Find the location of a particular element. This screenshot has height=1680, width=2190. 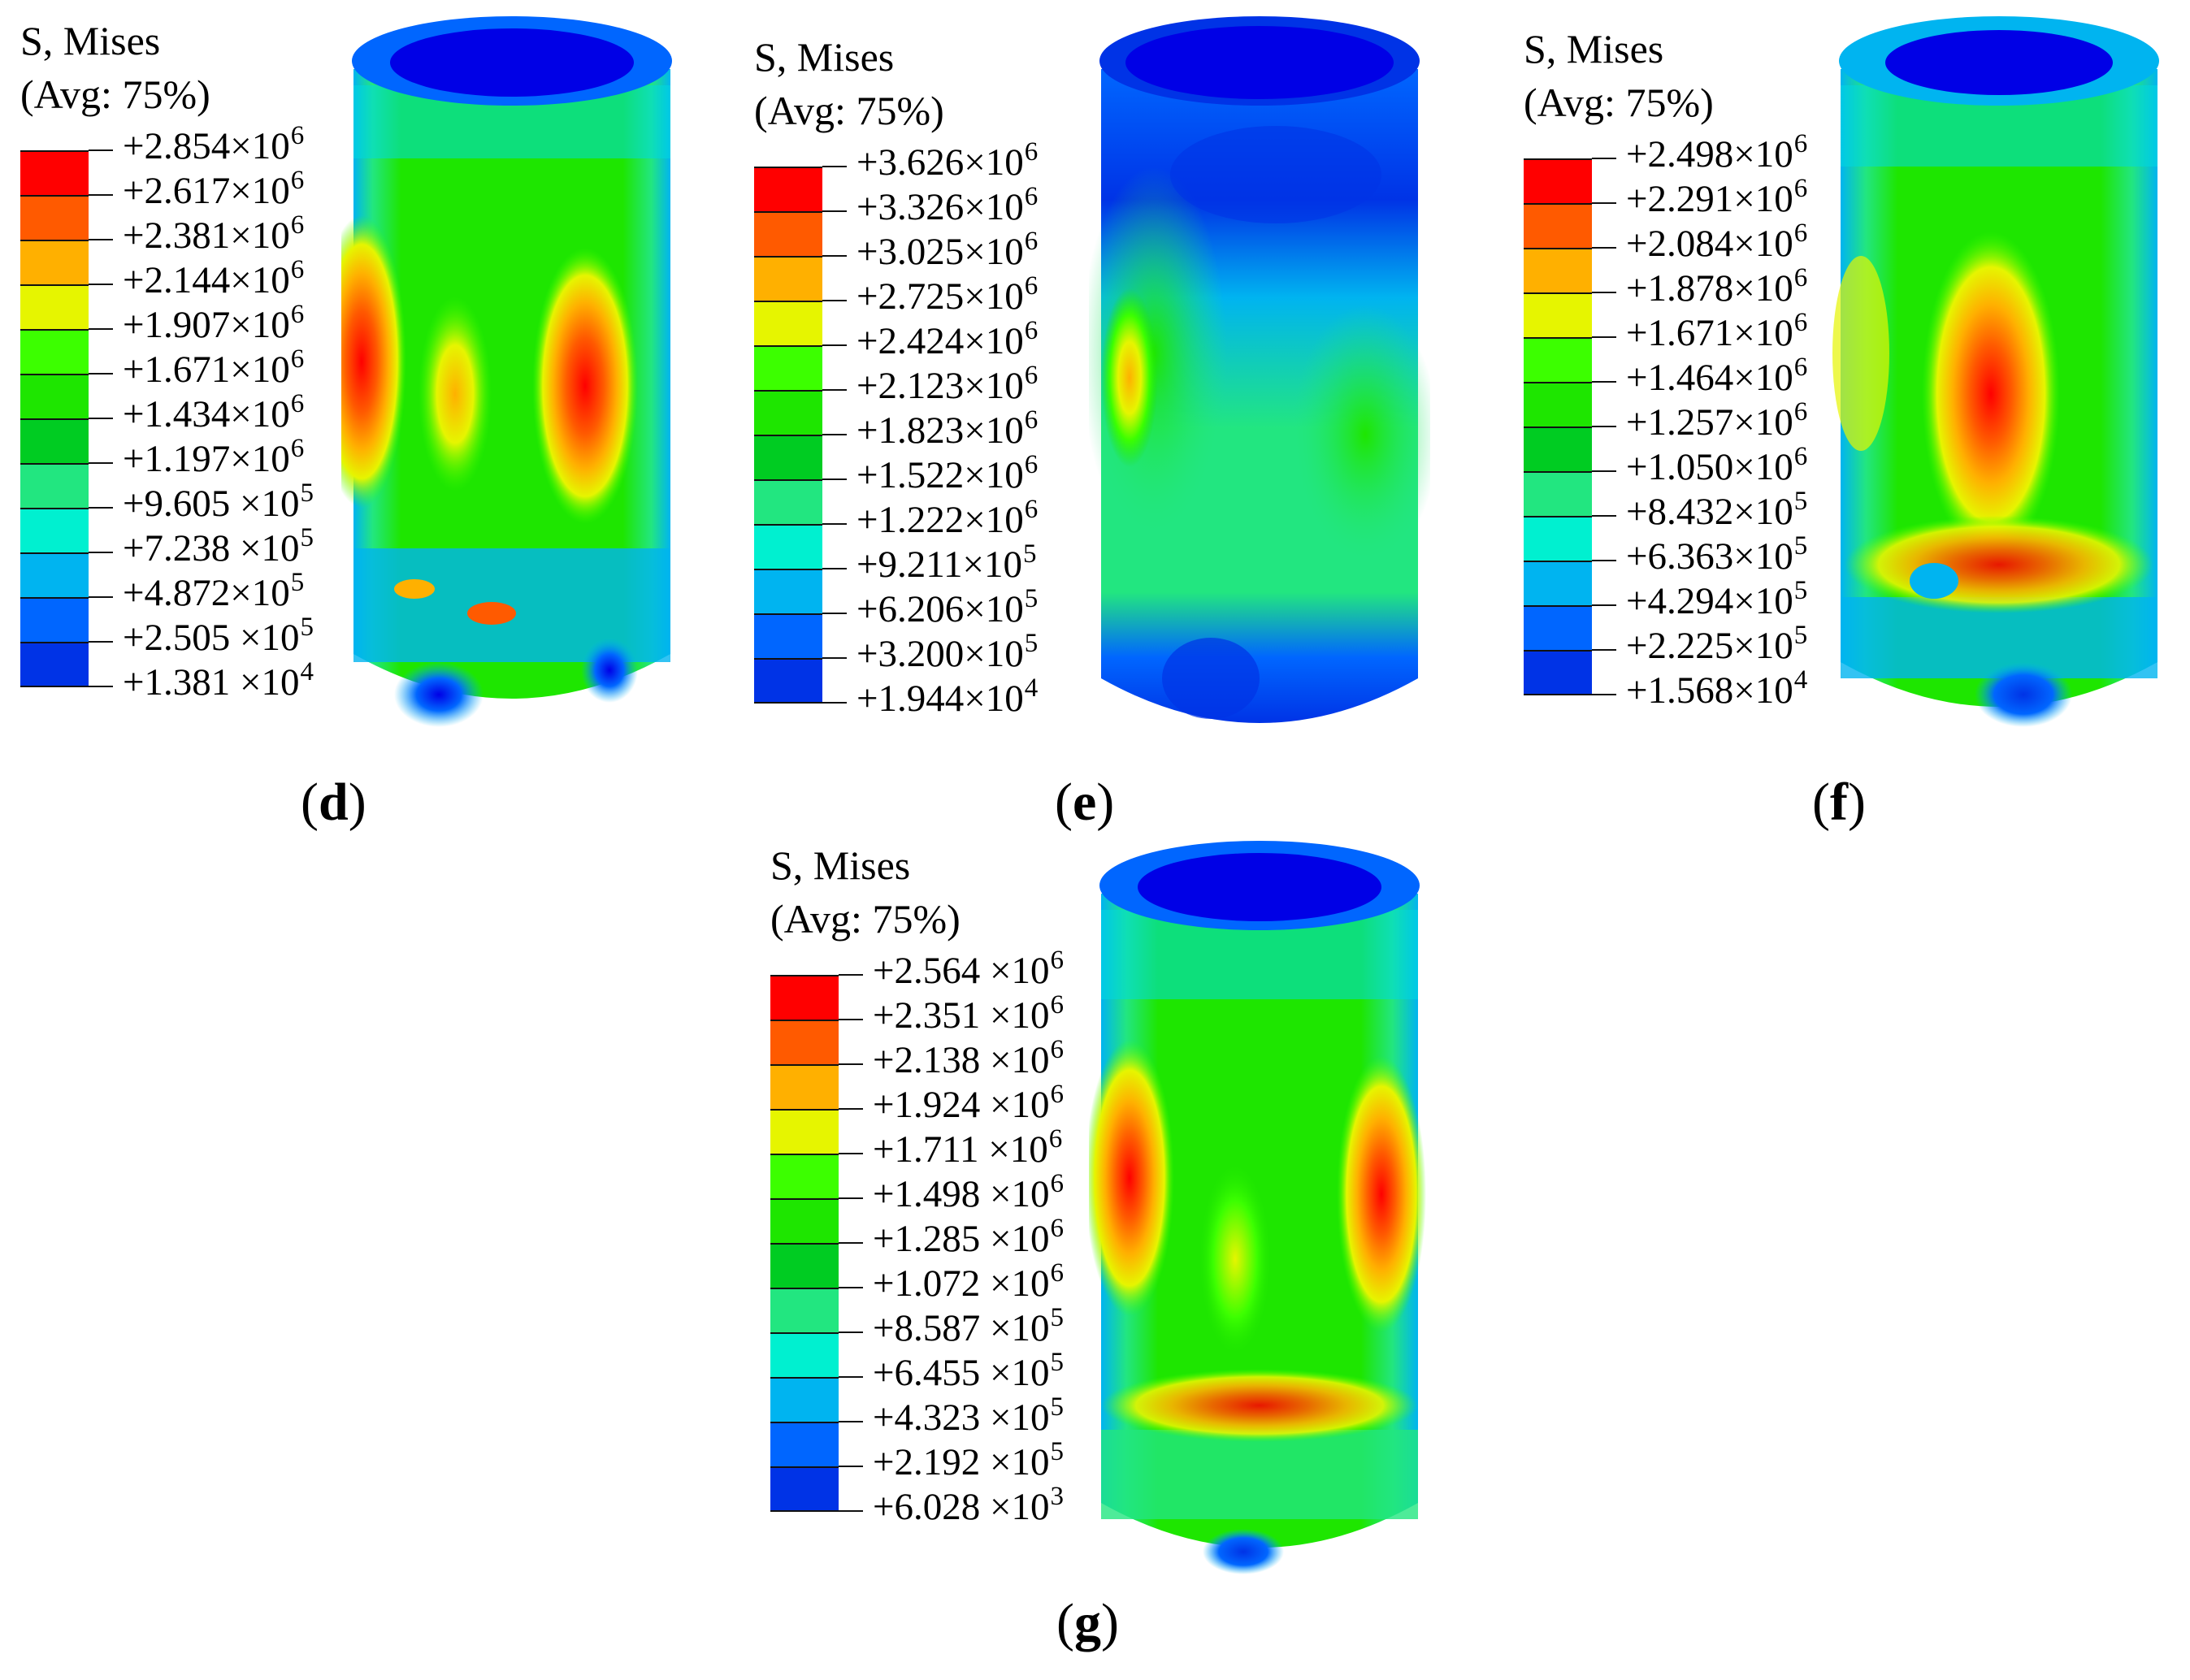

legend-row: +2.138 ×106 is located at coordinates (941, 1073).